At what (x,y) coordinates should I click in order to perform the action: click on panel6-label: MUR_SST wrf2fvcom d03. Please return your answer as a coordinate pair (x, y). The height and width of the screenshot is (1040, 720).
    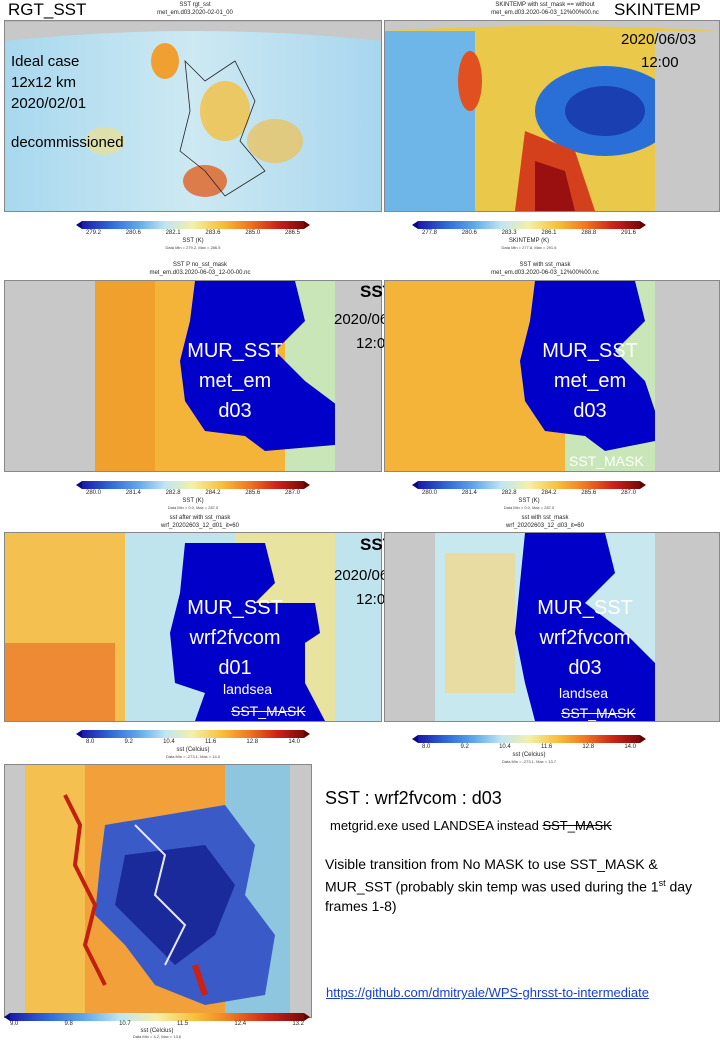
    Looking at the image, I should click on (585, 638).